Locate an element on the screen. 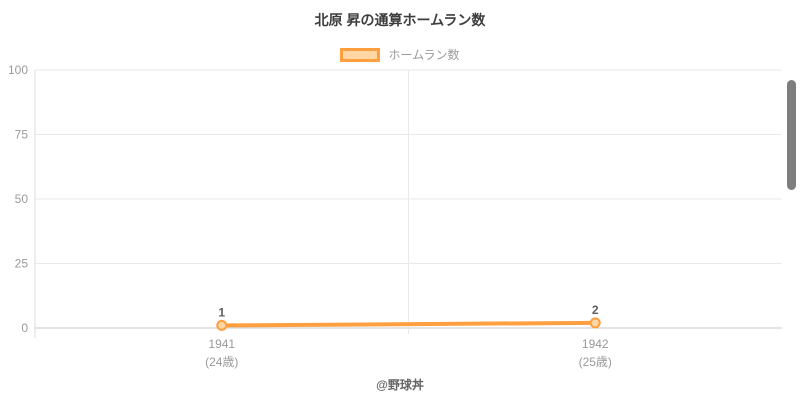  scrollbar-thumb is located at coordinates (791, 135).